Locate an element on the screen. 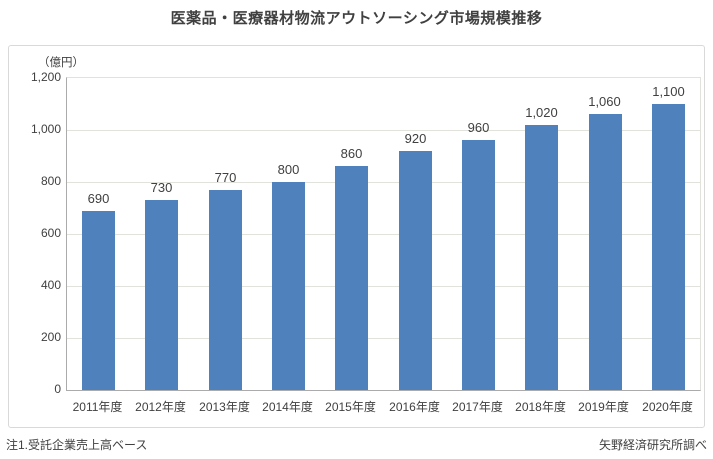 The image size is (713, 459). x-tick-label: 2019年度 is located at coordinates (603, 407).